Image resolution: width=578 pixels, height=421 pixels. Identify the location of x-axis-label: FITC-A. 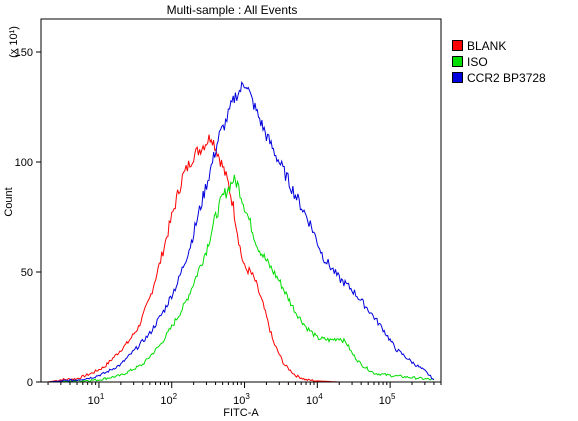
(241, 413).